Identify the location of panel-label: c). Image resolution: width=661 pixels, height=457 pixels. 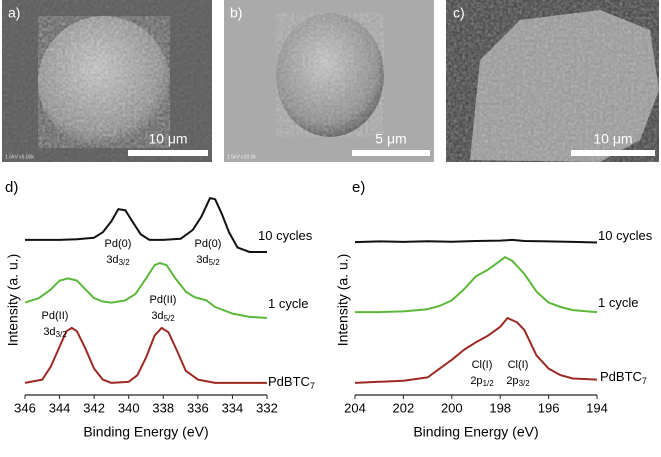
(459, 13).